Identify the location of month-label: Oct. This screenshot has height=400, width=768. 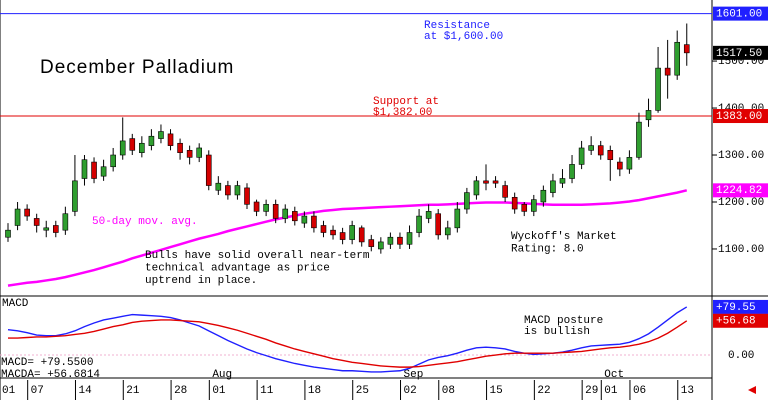
(614, 375).